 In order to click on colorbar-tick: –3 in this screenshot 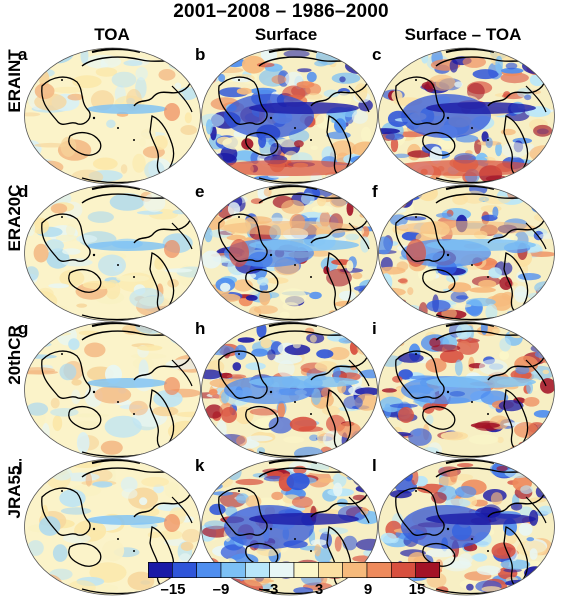, I will do `click(270, 589)`.